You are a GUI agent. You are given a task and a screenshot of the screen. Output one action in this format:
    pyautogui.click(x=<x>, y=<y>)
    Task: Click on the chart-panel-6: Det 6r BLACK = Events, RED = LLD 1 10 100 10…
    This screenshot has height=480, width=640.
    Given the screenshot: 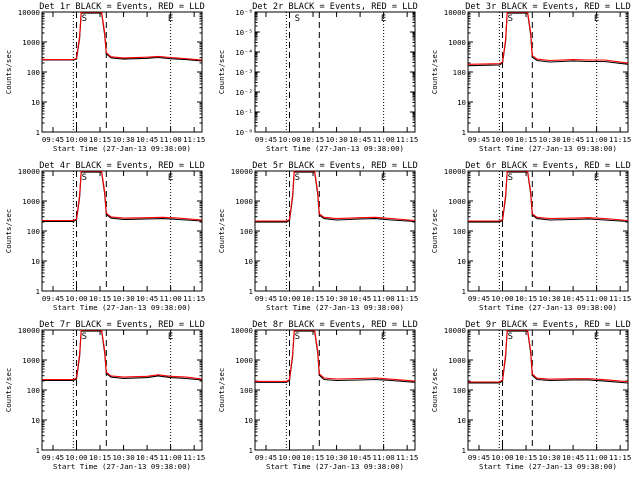 What is the action you would take?
    pyautogui.click(x=530, y=236)
    